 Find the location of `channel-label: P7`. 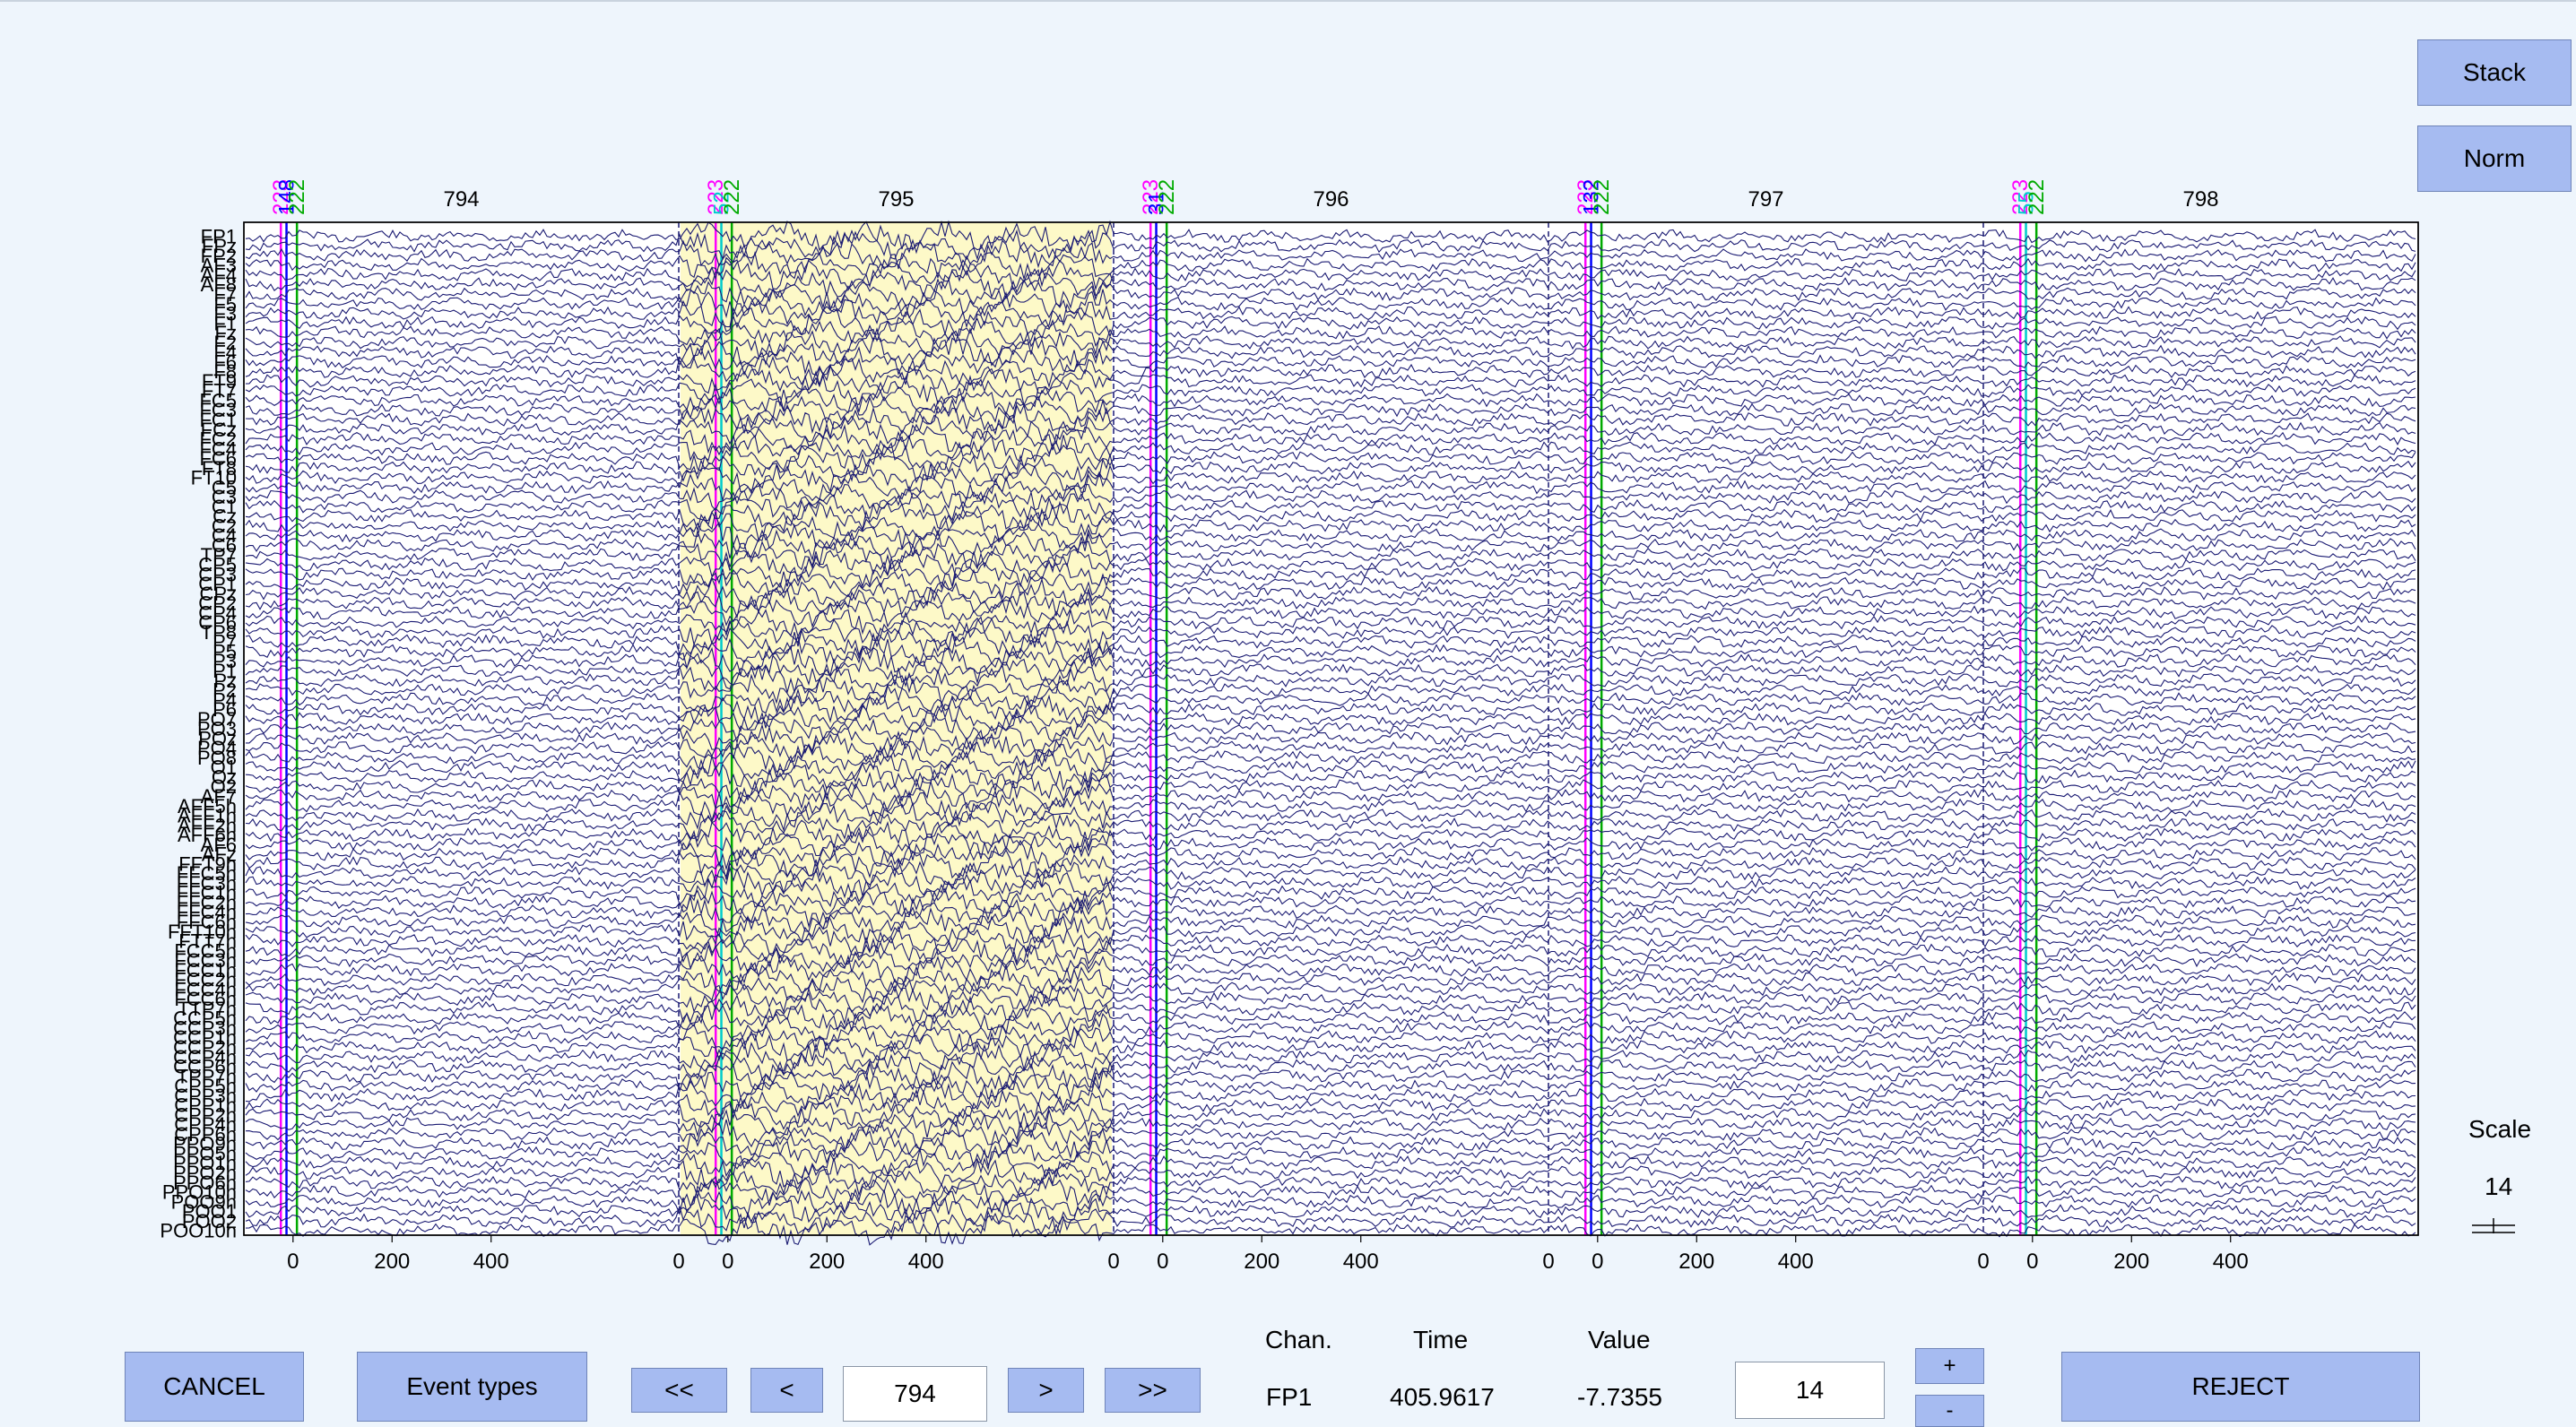

channel-label: P7 is located at coordinates (224, 642).